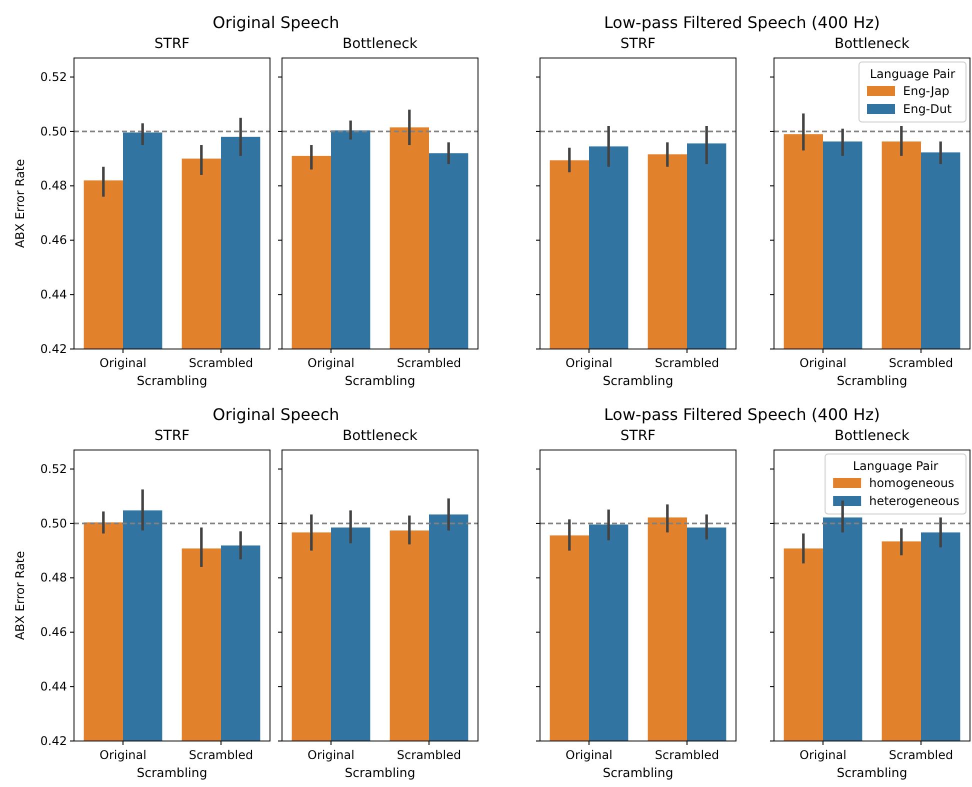 This screenshot has width=972, height=787. Describe the element at coordinates (927, 109) in the screenshot. I see `legend-label: Eng-Dut` at that location.